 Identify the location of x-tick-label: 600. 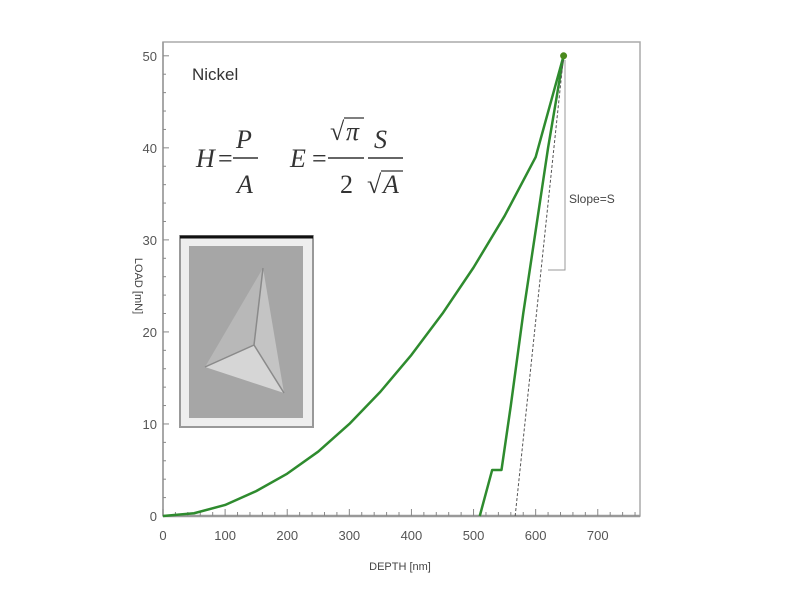
(536, 535).